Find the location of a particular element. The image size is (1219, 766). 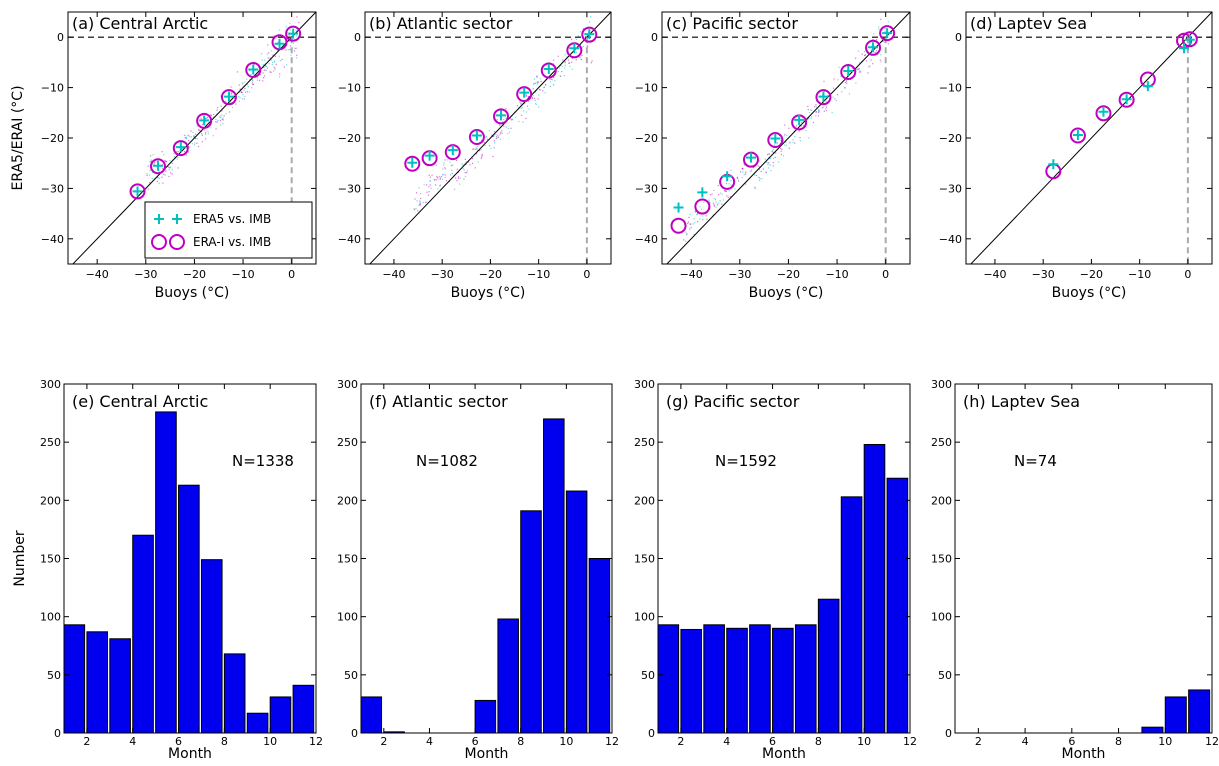

x-axis-label: Month is located at coordinates (1084, 754).